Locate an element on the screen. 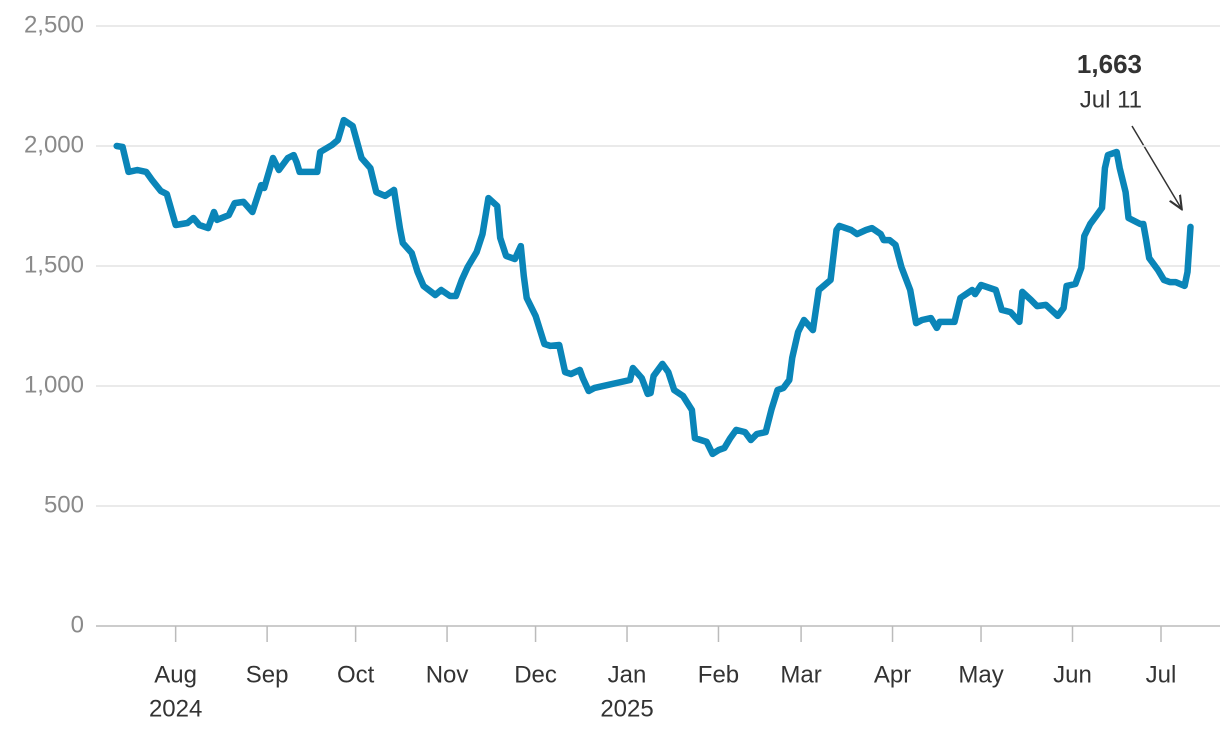  x-tick-label: Feb is located at coordinates (718, 674).